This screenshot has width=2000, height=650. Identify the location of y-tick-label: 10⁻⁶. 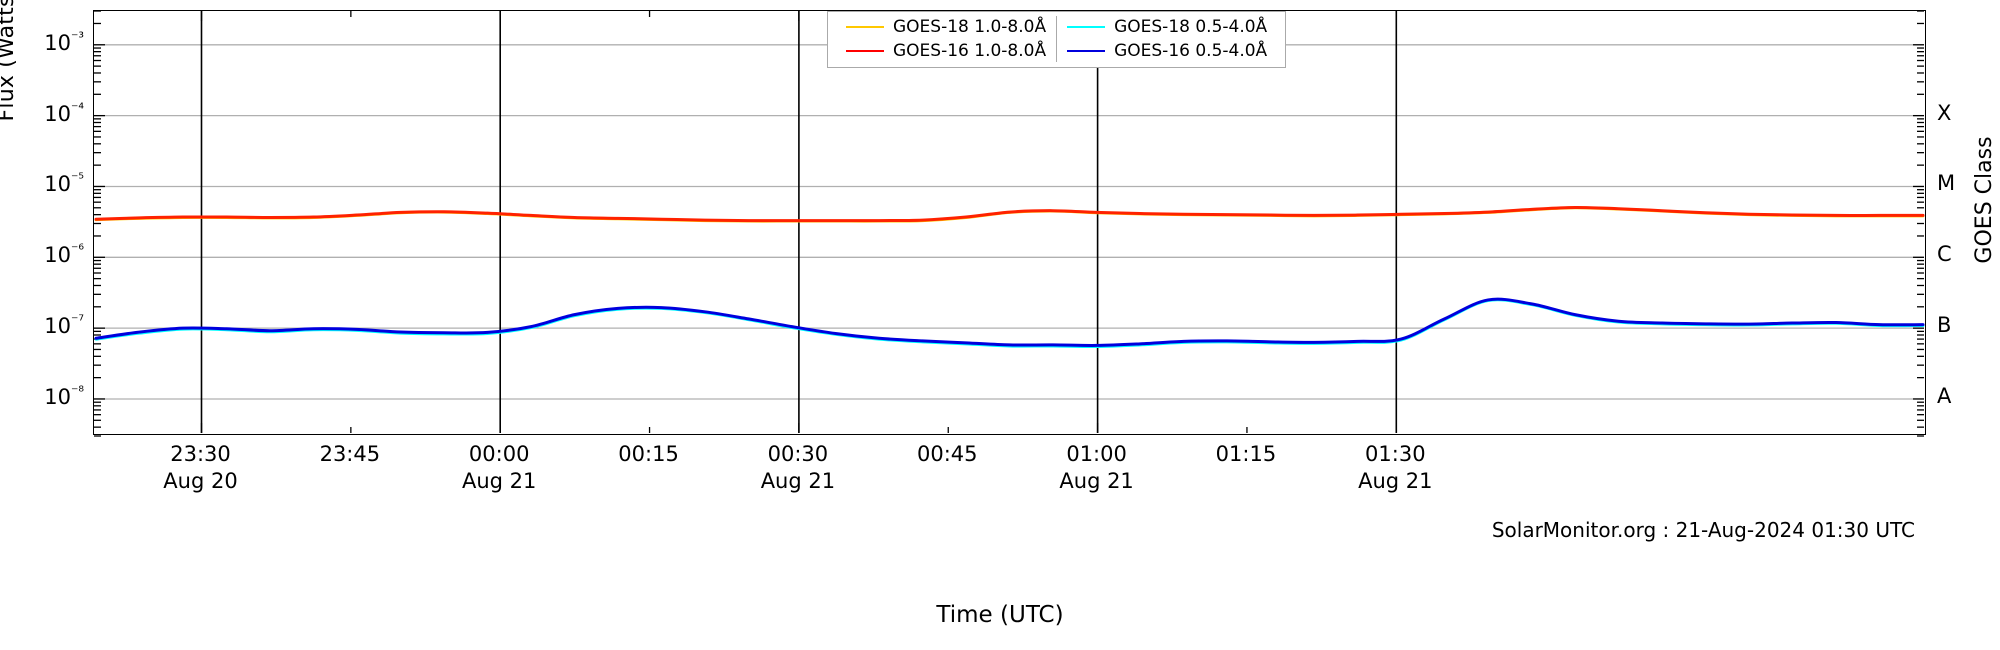
(64, 255).